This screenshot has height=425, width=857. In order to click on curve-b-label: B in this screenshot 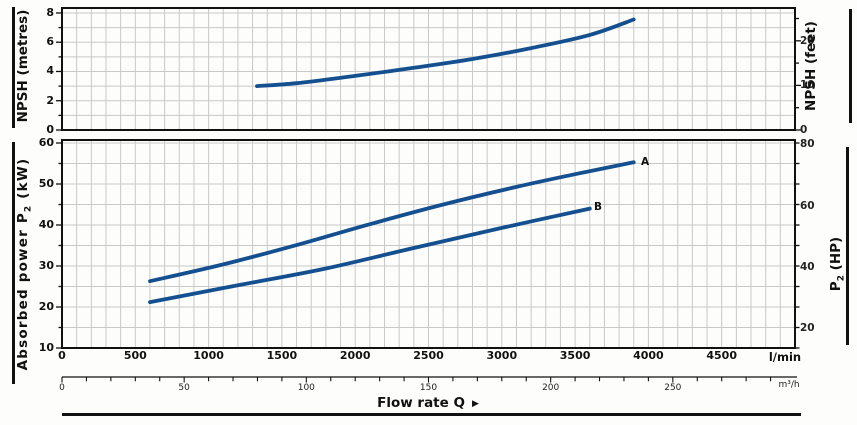, I will do `click(598, 207)`.